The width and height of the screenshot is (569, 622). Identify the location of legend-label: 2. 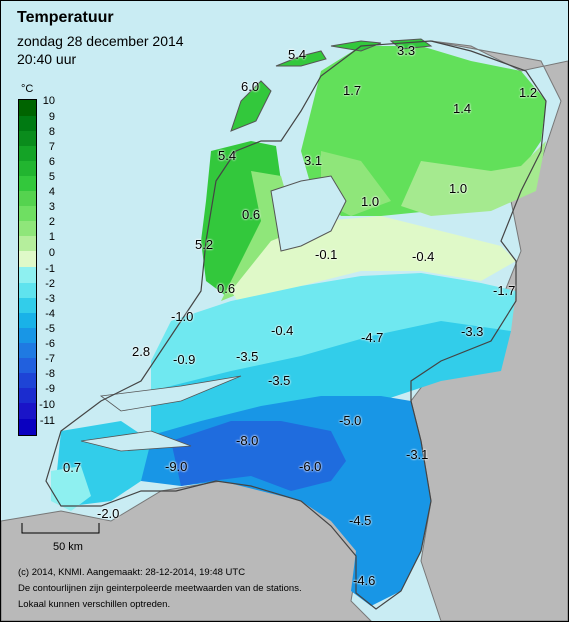
(51, 222).